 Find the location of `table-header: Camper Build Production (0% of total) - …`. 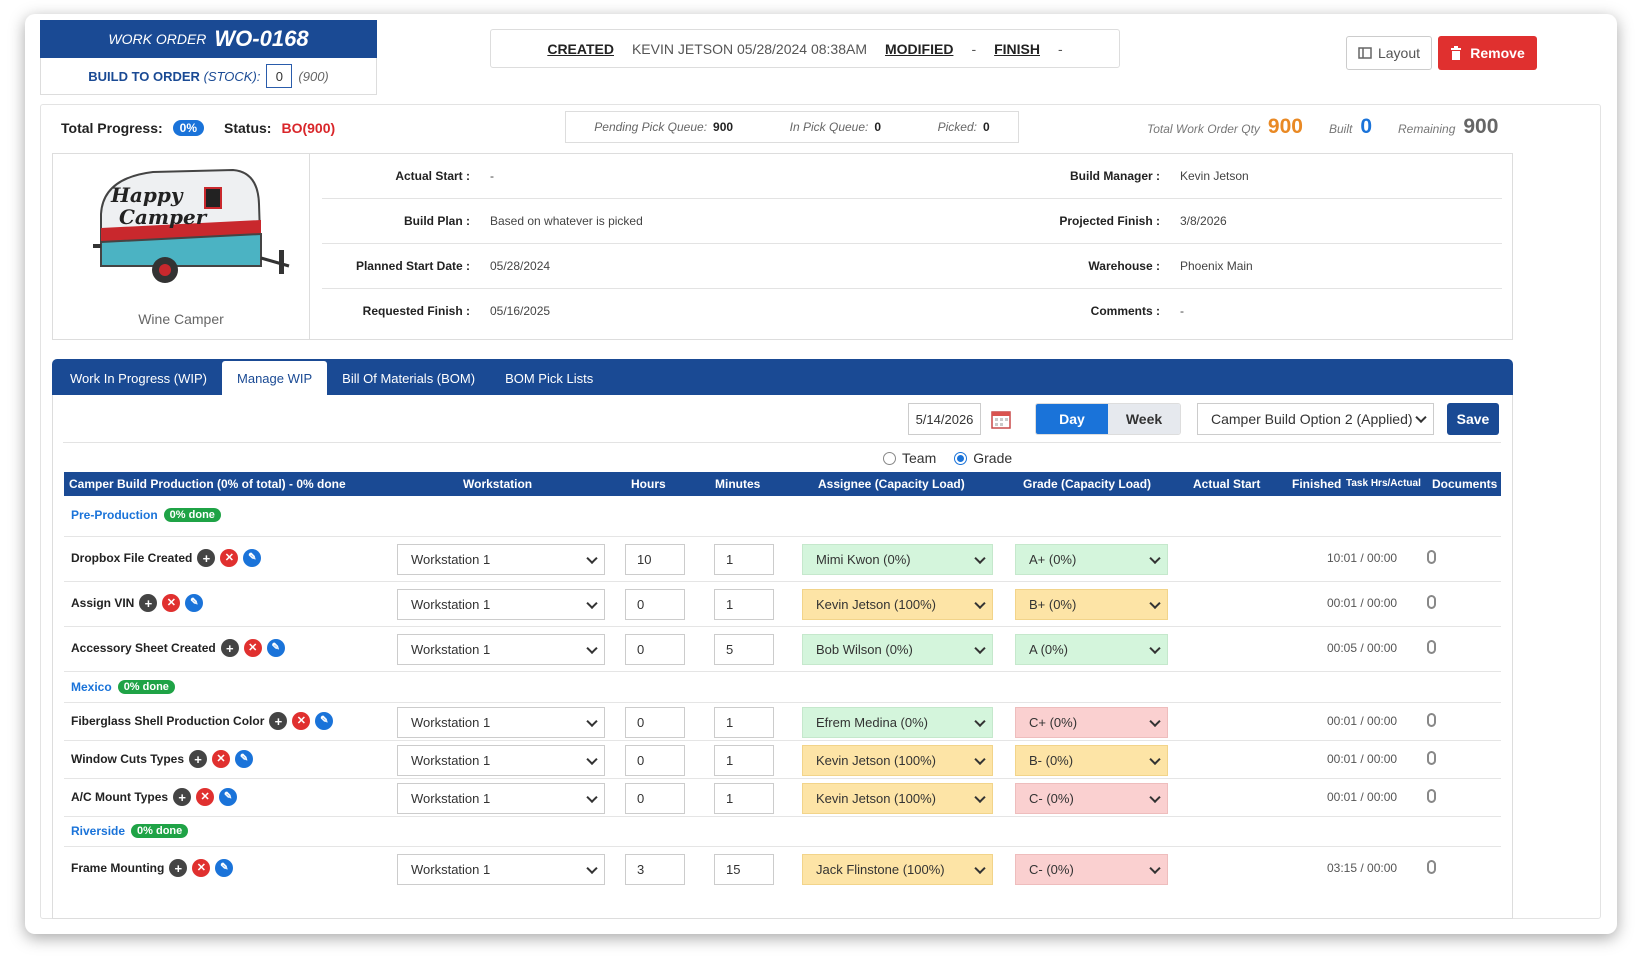

table-header: Camper Build Production (0% of total) - … is located at coordinates (782, 484).